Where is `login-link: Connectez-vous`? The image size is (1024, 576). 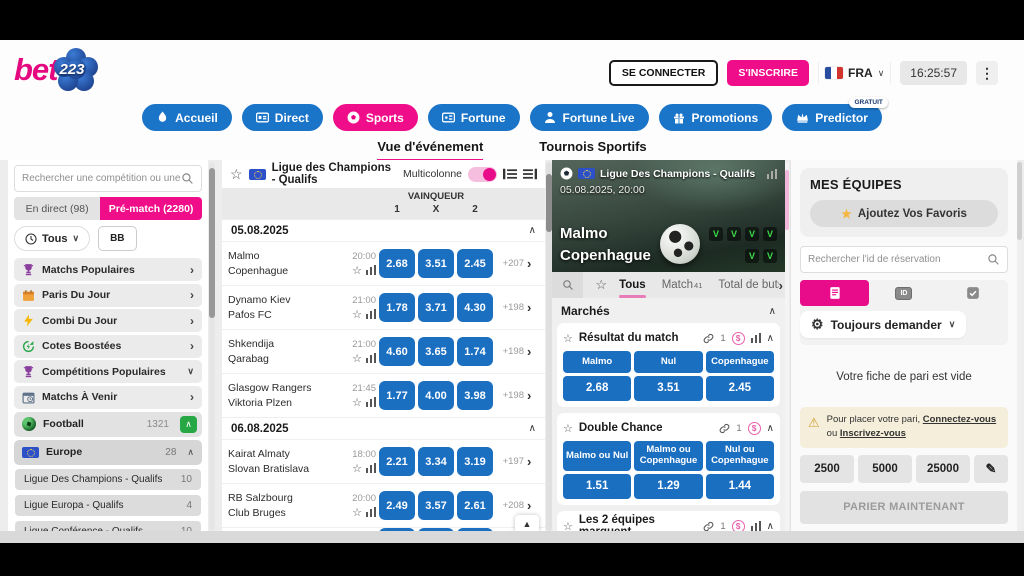 login-link: Connectez-vous is located at coordinates (959, 419).